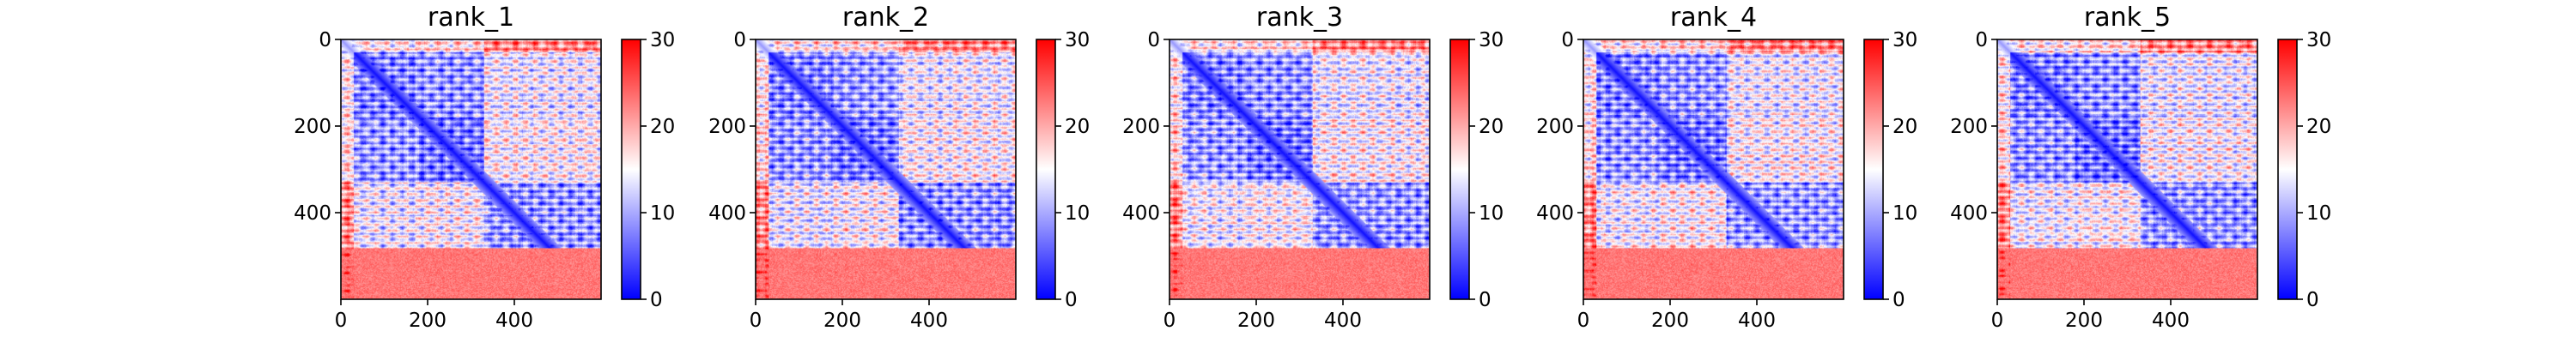 This screenshot has width=2576, height=343. What do you see at coordinates (2127, 18) in the screenshot?
I see `panel-title: rank_5` at bounding box center [2127, 18].